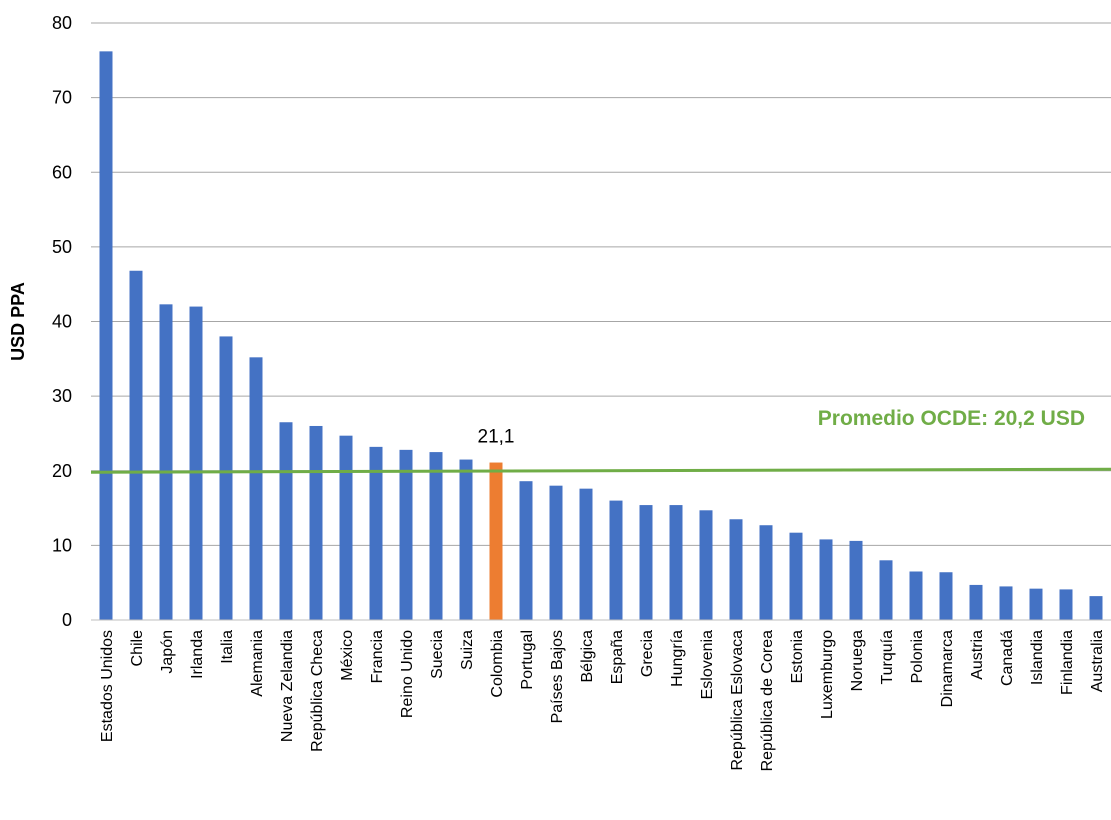 The height and width of the screenshot is (820, 1111). I want to click on x-tick-label: República Checa, so click(317, 691).